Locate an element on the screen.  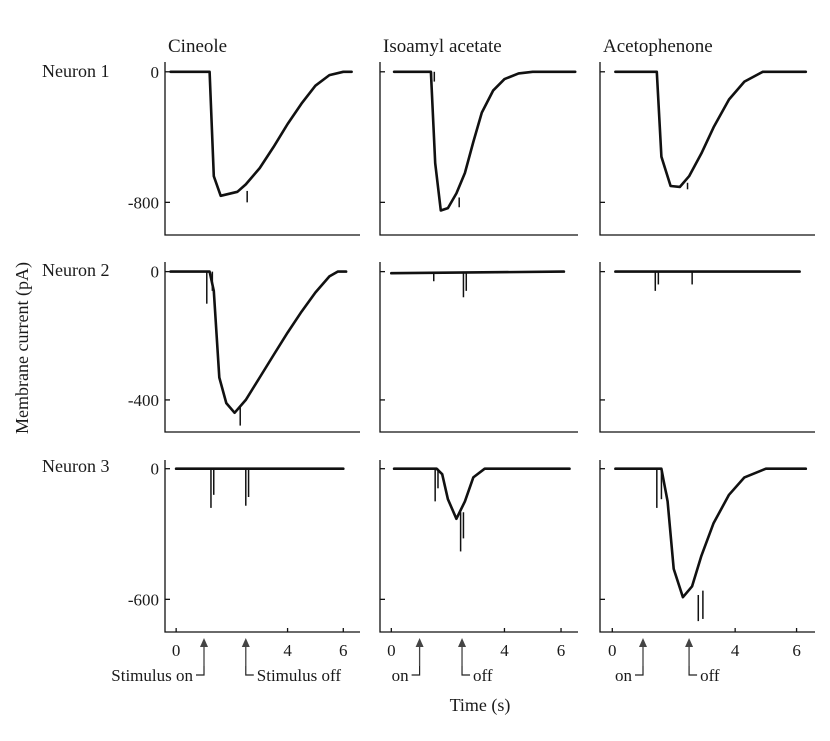
row-label: Neuron 2 is located at coordinates (75, 270).